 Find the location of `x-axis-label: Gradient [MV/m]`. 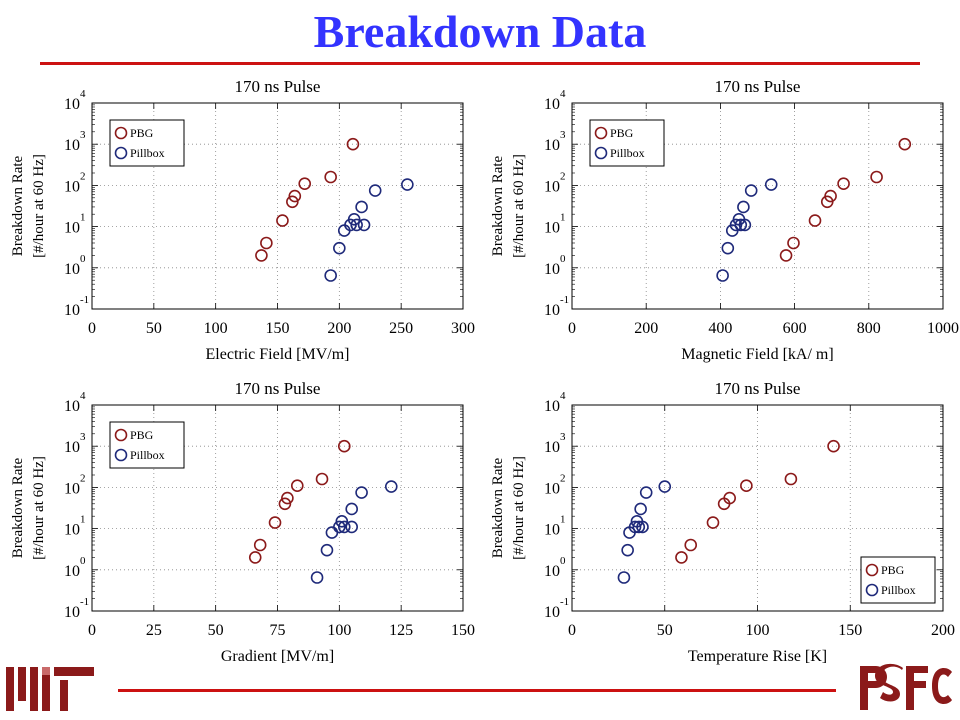

x-axis-label: Gradient [MV/m] is located at coordinates (277, 656).